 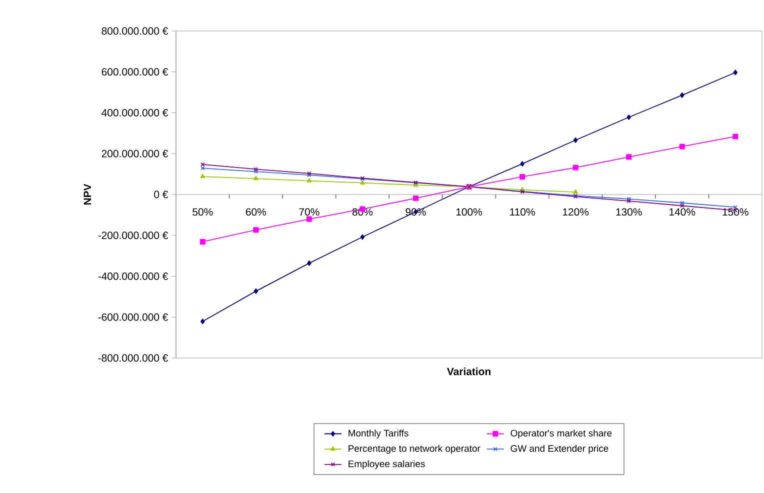 What do you see at coordinates (386, 465) in the screenshot?
I see `legend-label: Employee salaries` at bounding box center [386, 465].